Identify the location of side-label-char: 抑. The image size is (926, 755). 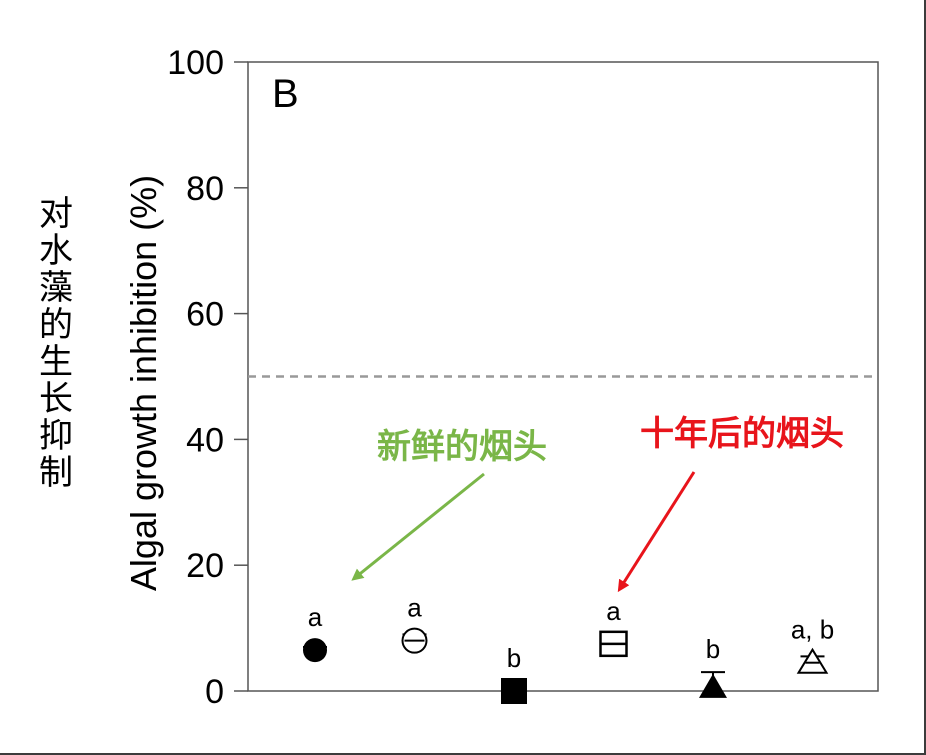
(56, 436).